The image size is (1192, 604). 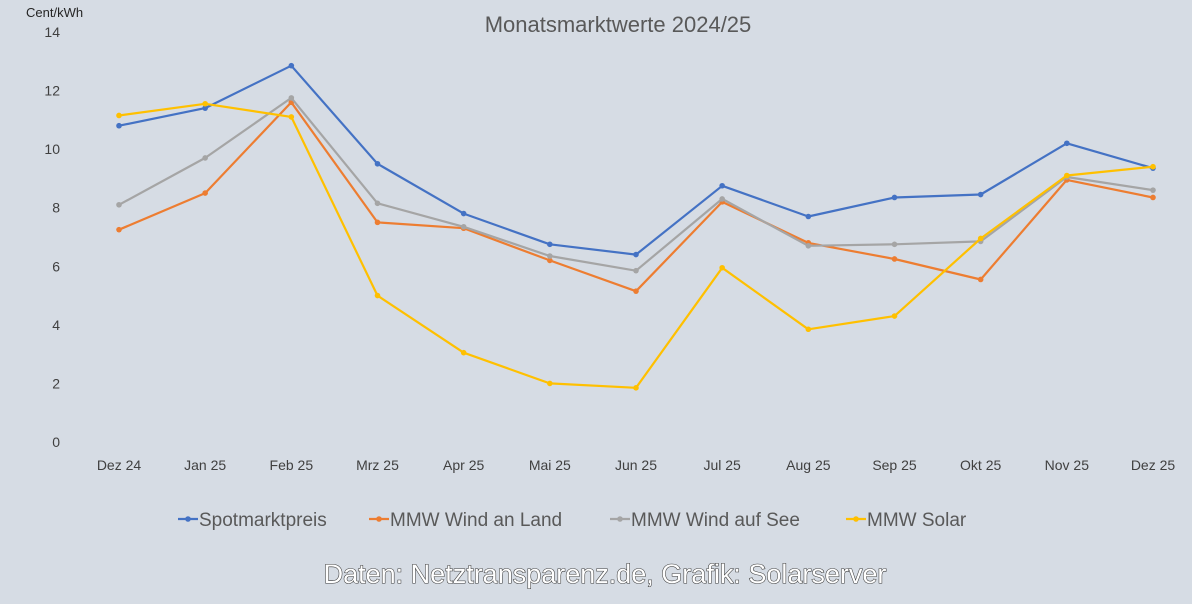 What do you see at coordinates (1067, 465) in the screenshot?
I see `x-tick-label: Nov 25` at bounding box center [1067, 465].